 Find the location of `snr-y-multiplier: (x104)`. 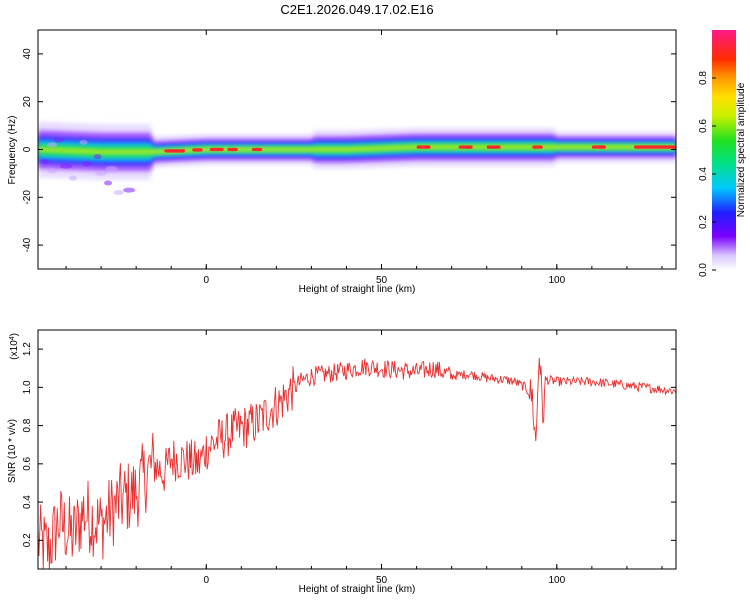

snr-y-multiplier: (x104) is located at coordinates (15, 346).